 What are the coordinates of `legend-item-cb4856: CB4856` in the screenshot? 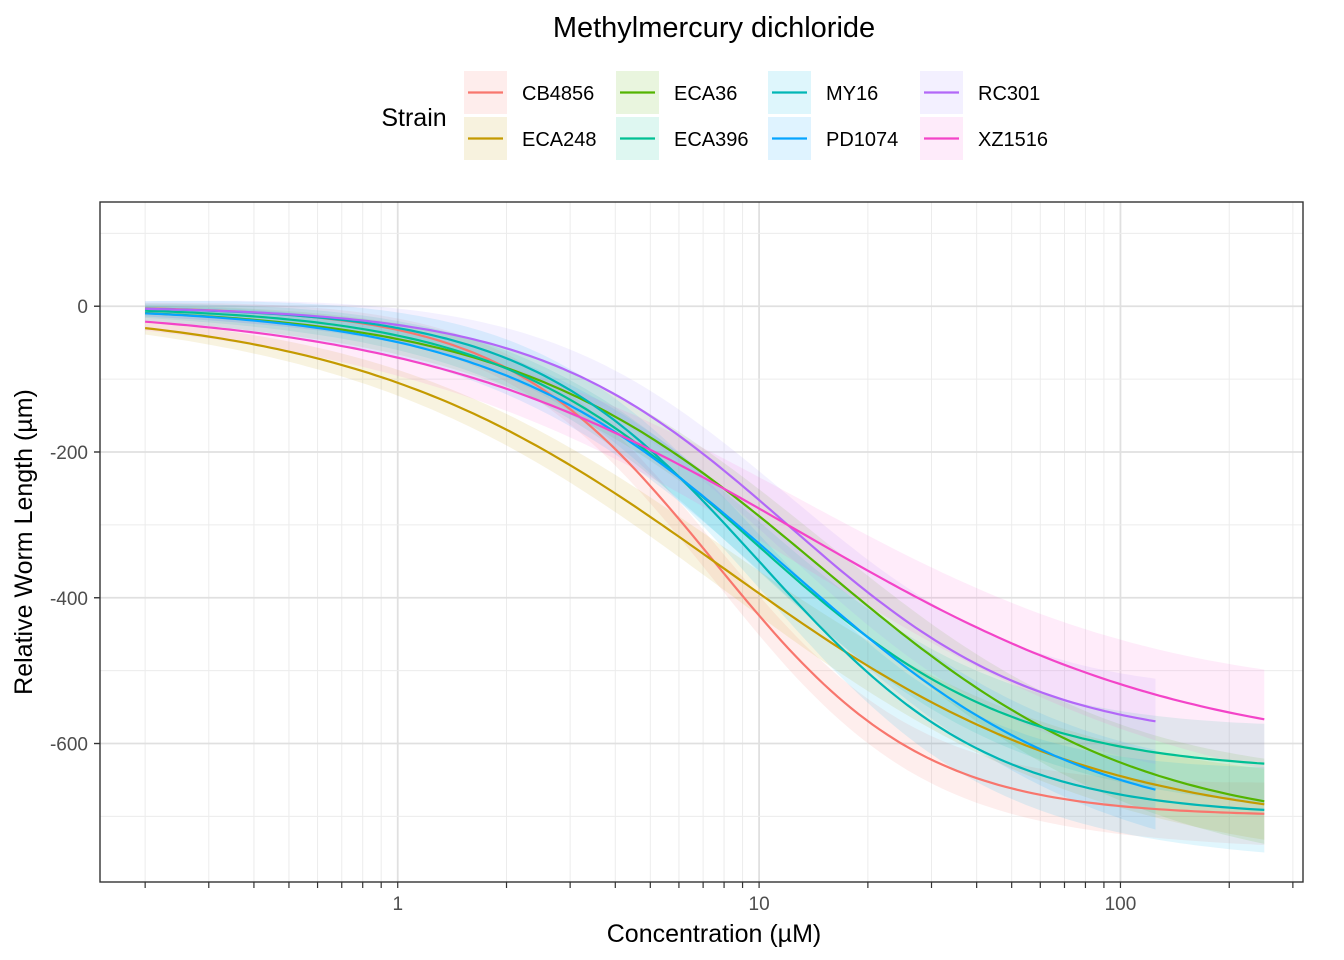 It's located at (529, 92).